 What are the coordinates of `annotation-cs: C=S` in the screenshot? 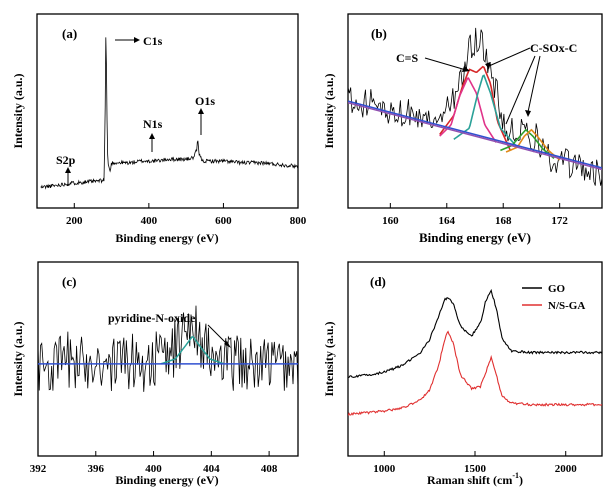 It's located at (433, 61).